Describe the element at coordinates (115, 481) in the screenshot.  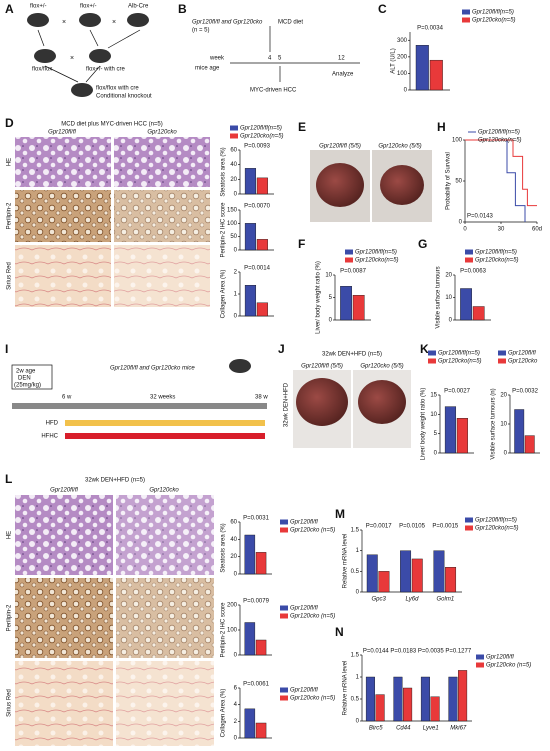
I see `panel-title: 32wk DEN+HFD (n=5)` at that location.